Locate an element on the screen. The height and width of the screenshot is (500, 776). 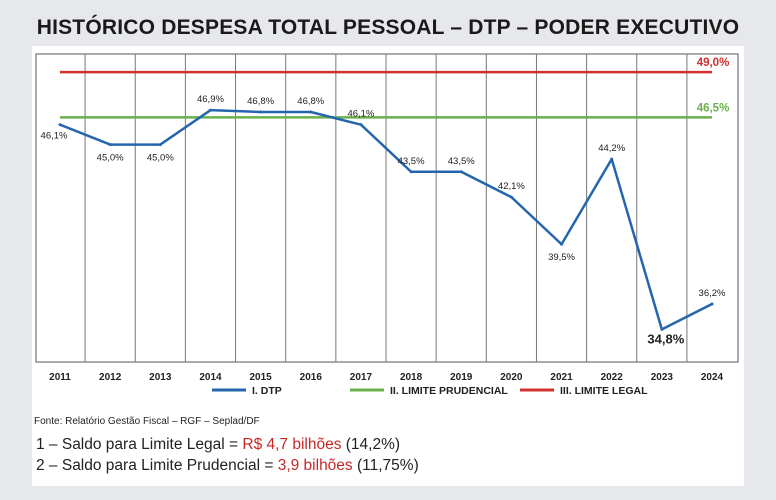
x-tick-label: 2019 is located at coordinates (461, 377).